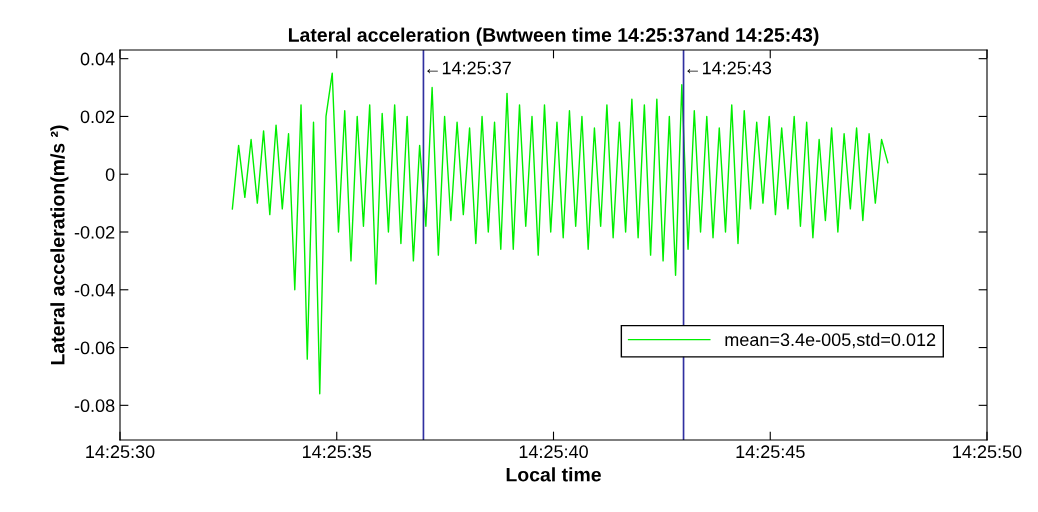 The height and width of the screenshot is (512, 1038). What do you see at coordinates (469, 68) in the screenshot?
I see `ref-line-label: ←14:25:37` at bounding box center [469, 68].